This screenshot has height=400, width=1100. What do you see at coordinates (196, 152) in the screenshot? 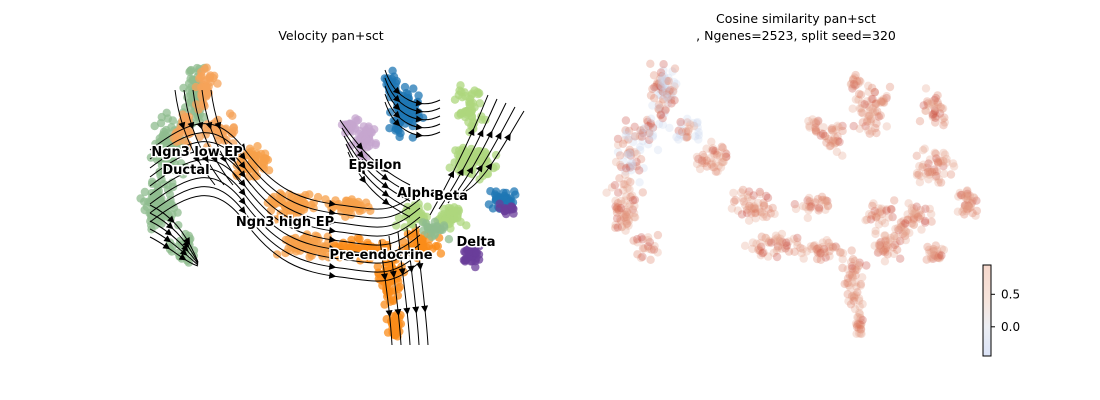
I see `label-ngn3-low-ep: Ngn3 low EP` at bounding box center [196, 152].